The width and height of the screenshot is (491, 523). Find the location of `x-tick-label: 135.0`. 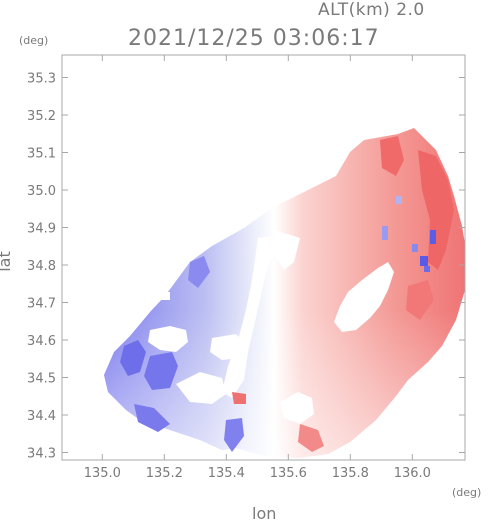

x-tick-label: 135.0 is located at coordinates (102, 473).